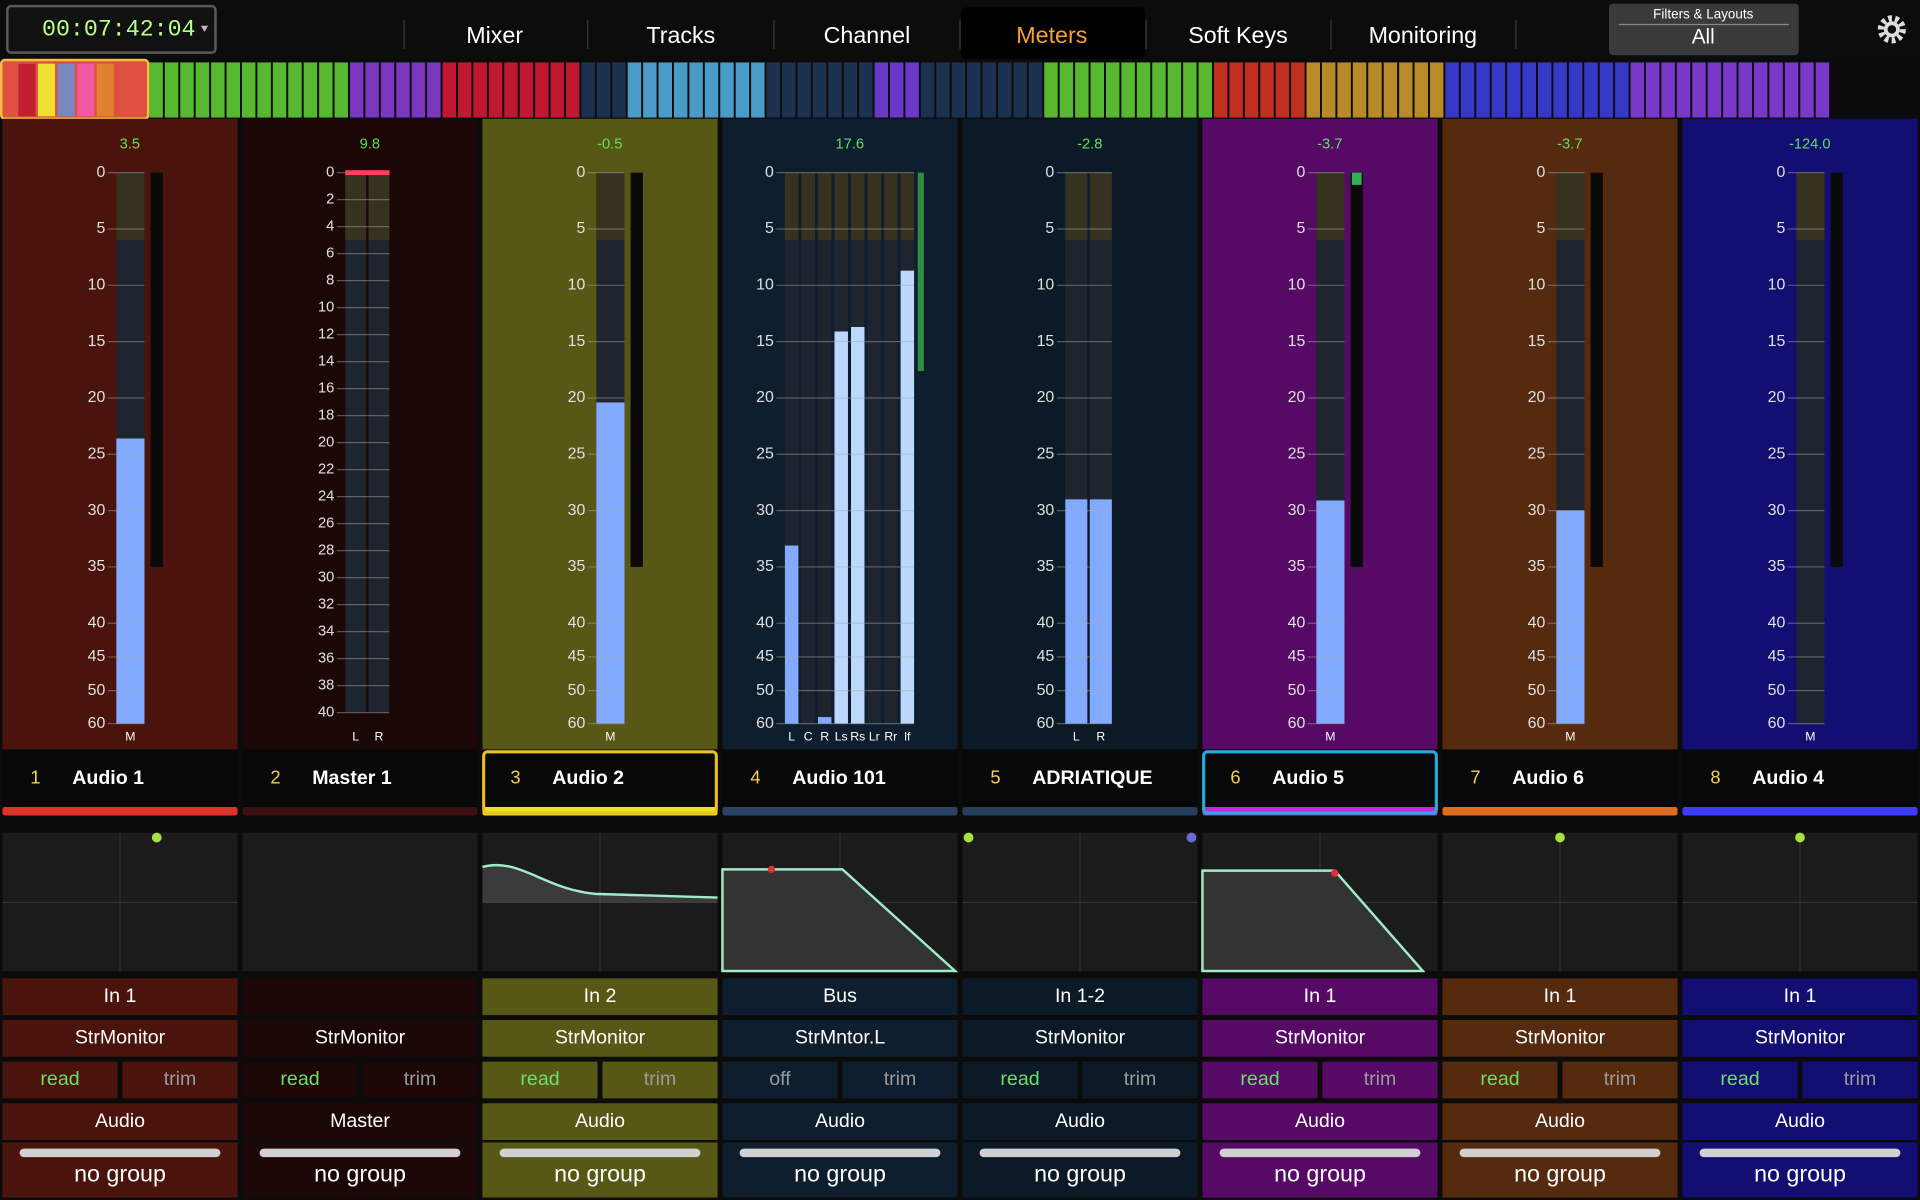 This screenshot has height=1200, width=1920. What do you see at coordinates (1320, 1174) in the screenshot?
I see `group-label: no group` at bounding box center [1320, 1174].